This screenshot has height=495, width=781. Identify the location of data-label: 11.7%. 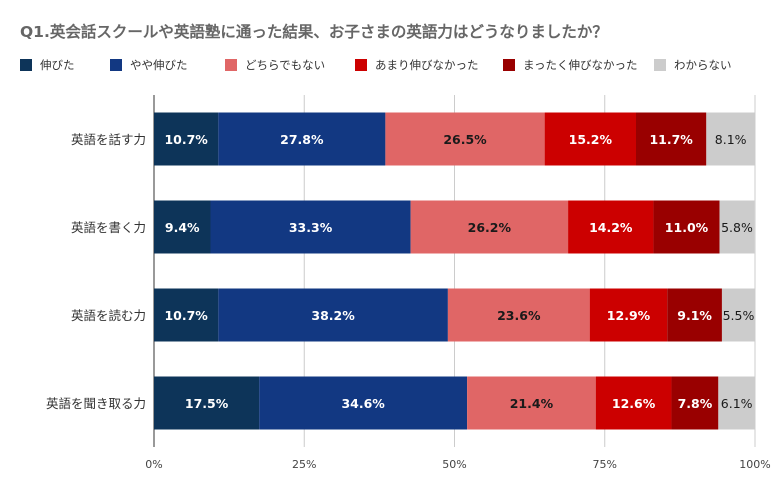
(671, 139).